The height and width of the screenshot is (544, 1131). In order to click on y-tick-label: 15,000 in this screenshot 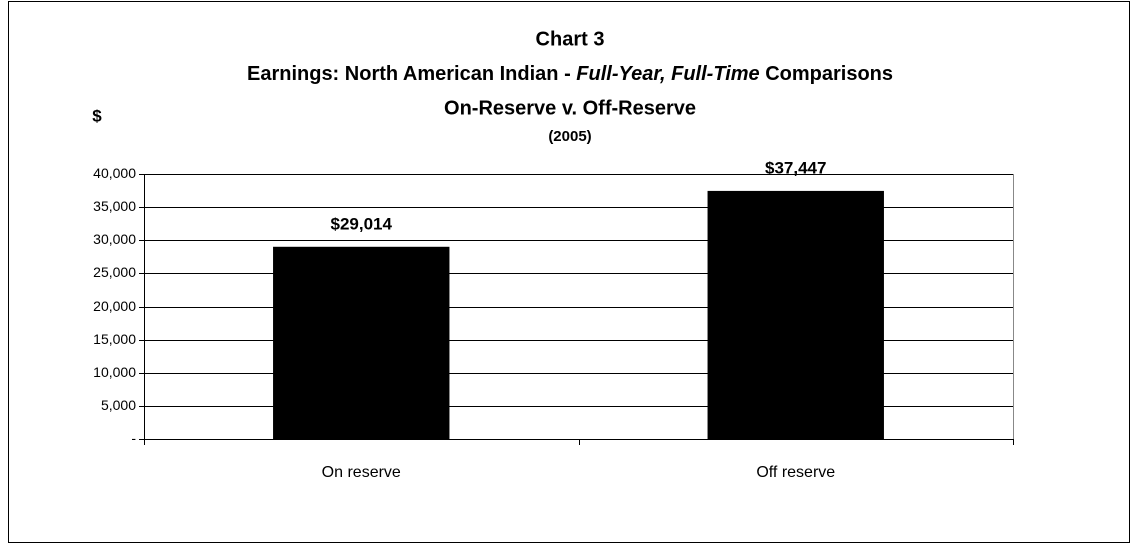, I will do `click(114, 339)`.